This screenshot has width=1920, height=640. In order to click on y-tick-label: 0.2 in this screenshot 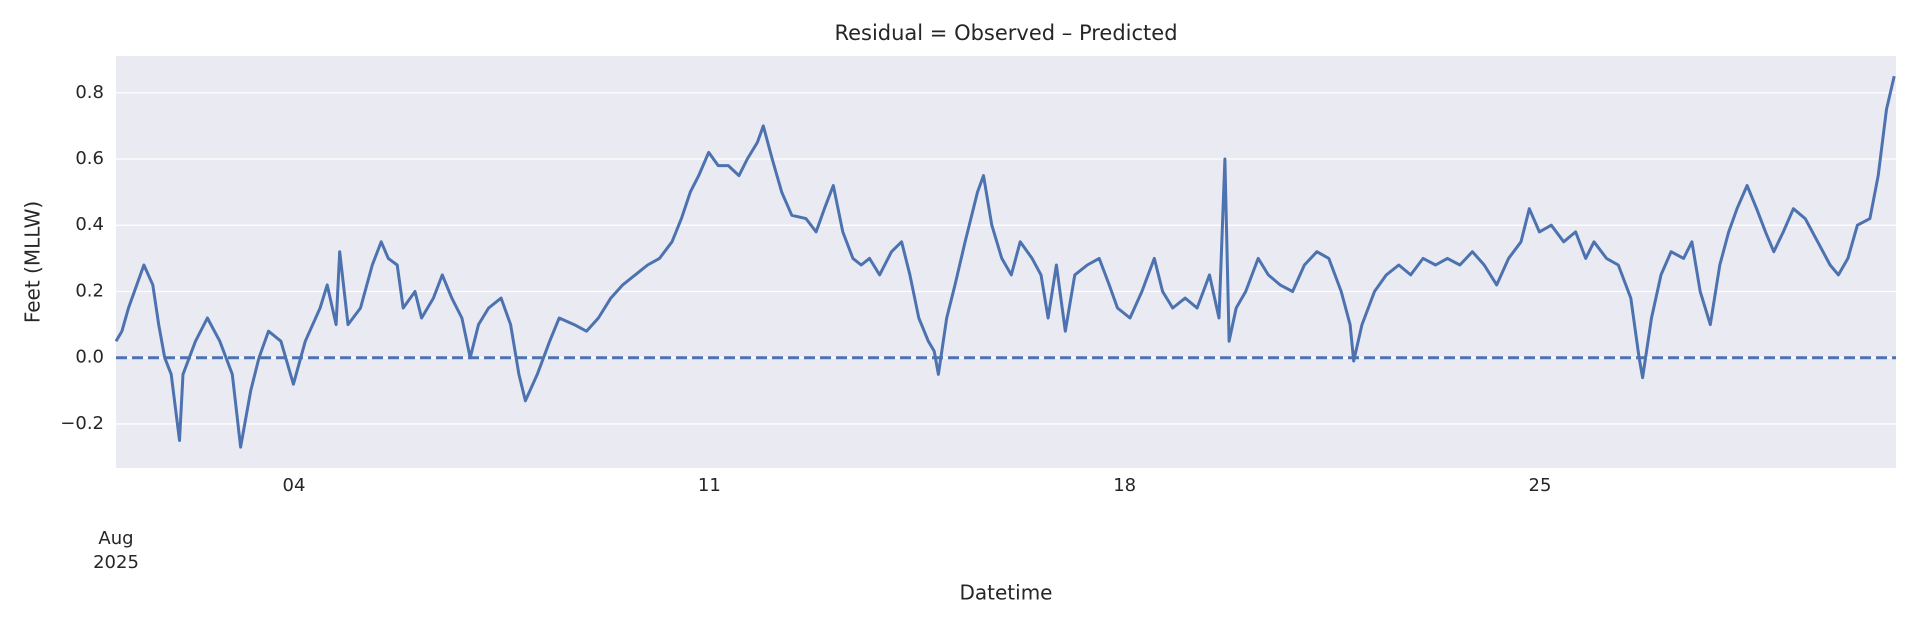, I will do `click(89, 290)`.